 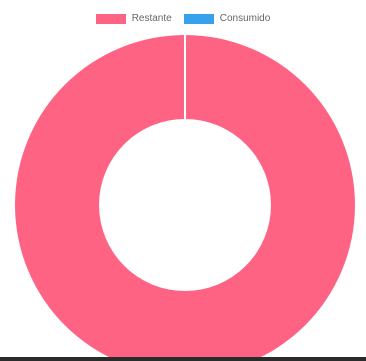 I want to click on legend-label-restante: Restante, so click(x=151, y=18).